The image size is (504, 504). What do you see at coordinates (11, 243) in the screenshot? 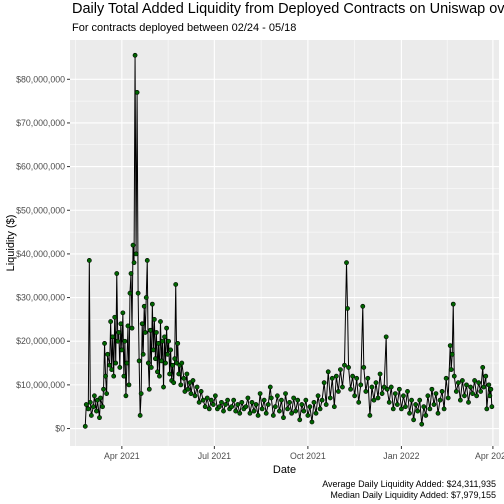
I see `y-axis-title: Liquidity ($)` at bounding box center [11, 243].